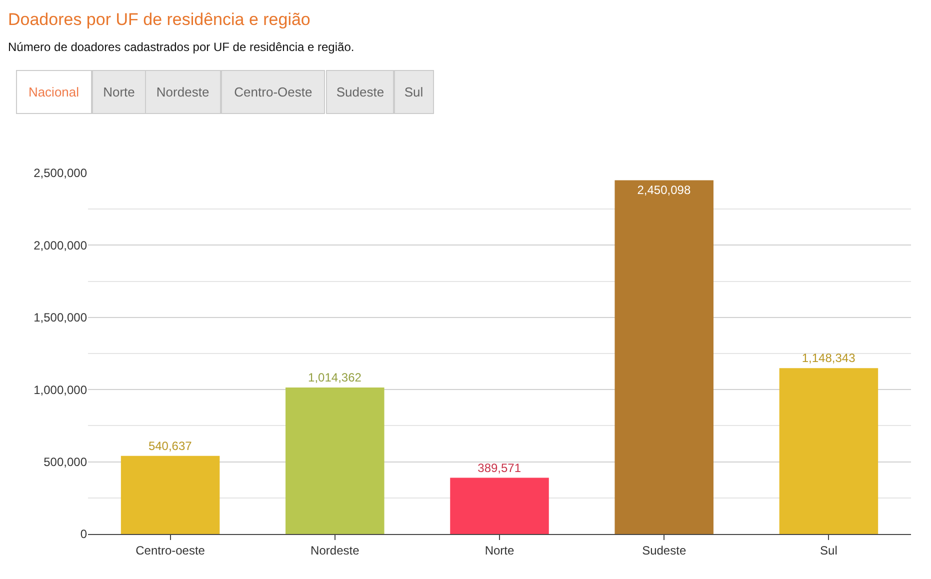 Image resolution: width=931 pixels, height=579 pixels. Describe the element at coordinates (66, 462) in the screenshot. I see `y-tick-label: 500,000` at that location.